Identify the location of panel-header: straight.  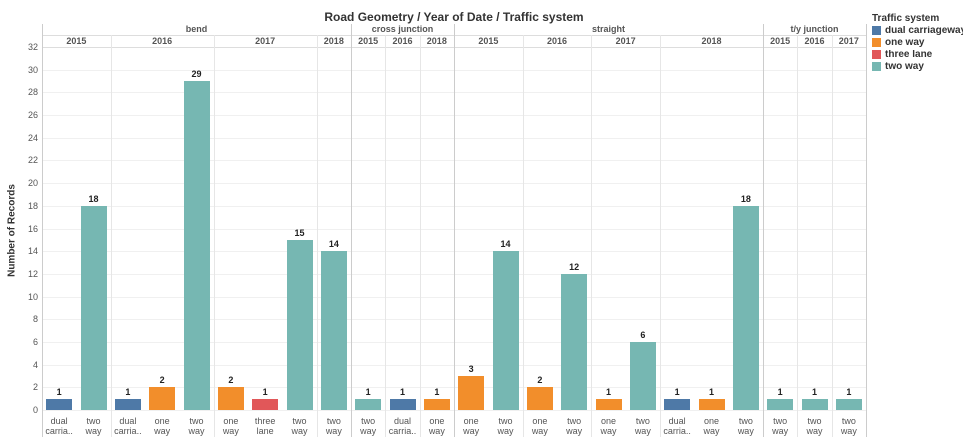
(608, 29).